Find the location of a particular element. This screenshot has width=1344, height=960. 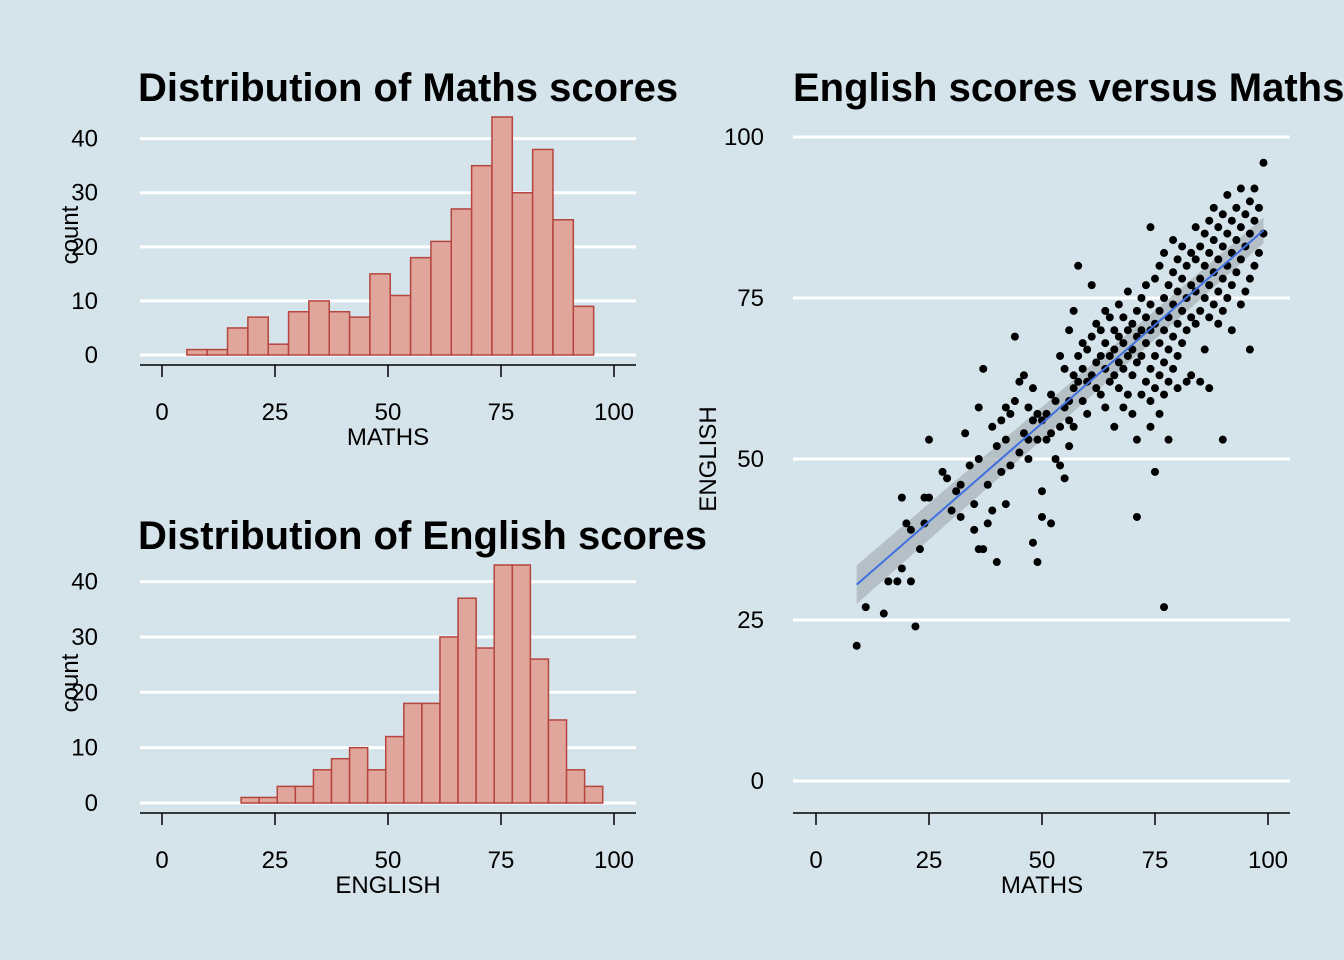

scatter-ylabel: ENGLISH is located at coordinates (708, 458).